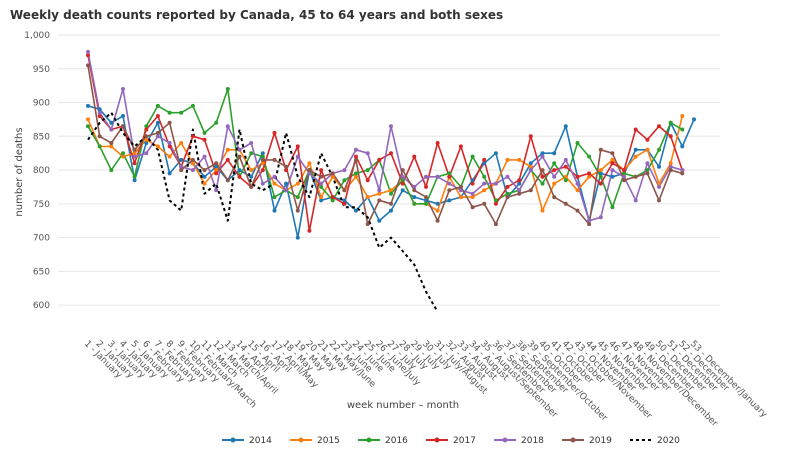 This screenshot has width=794, height=462. What do you see at coordinates (41, 272) in the screenshot?
I see `y-tick-label: 650` at bounding box center [41, 272].